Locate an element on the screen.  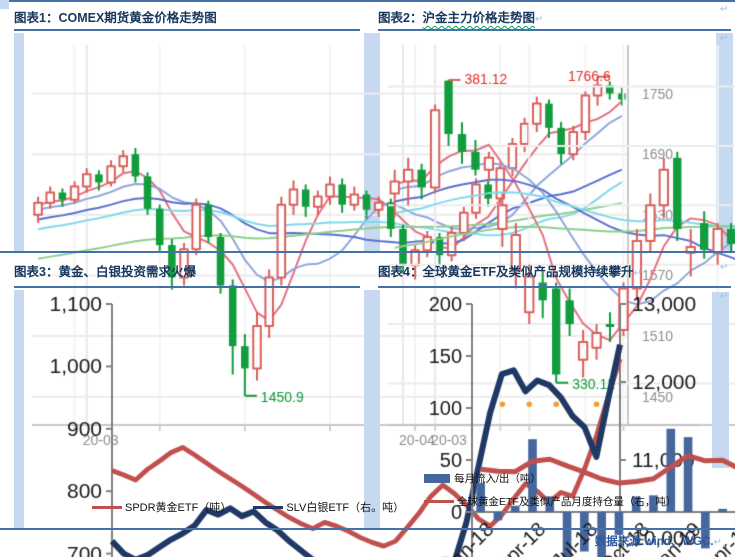
chart3-legend: SPDR黄金ETF（吨） SLV白银ETF（右。吨） is located at coordinates (259, 507).